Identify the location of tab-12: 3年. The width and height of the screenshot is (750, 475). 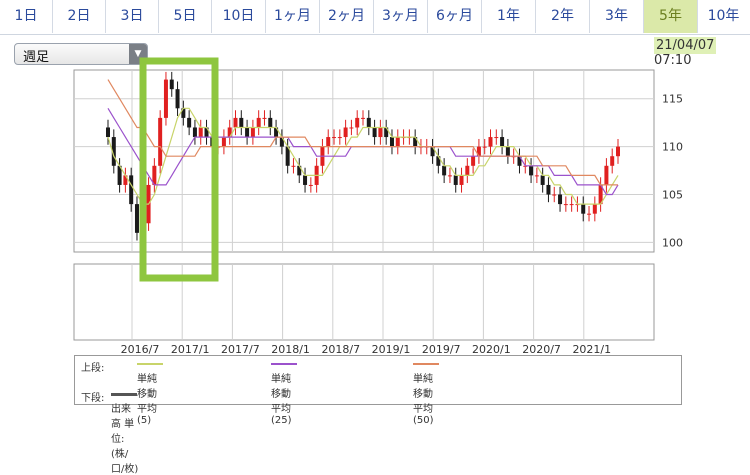
(617, 16).